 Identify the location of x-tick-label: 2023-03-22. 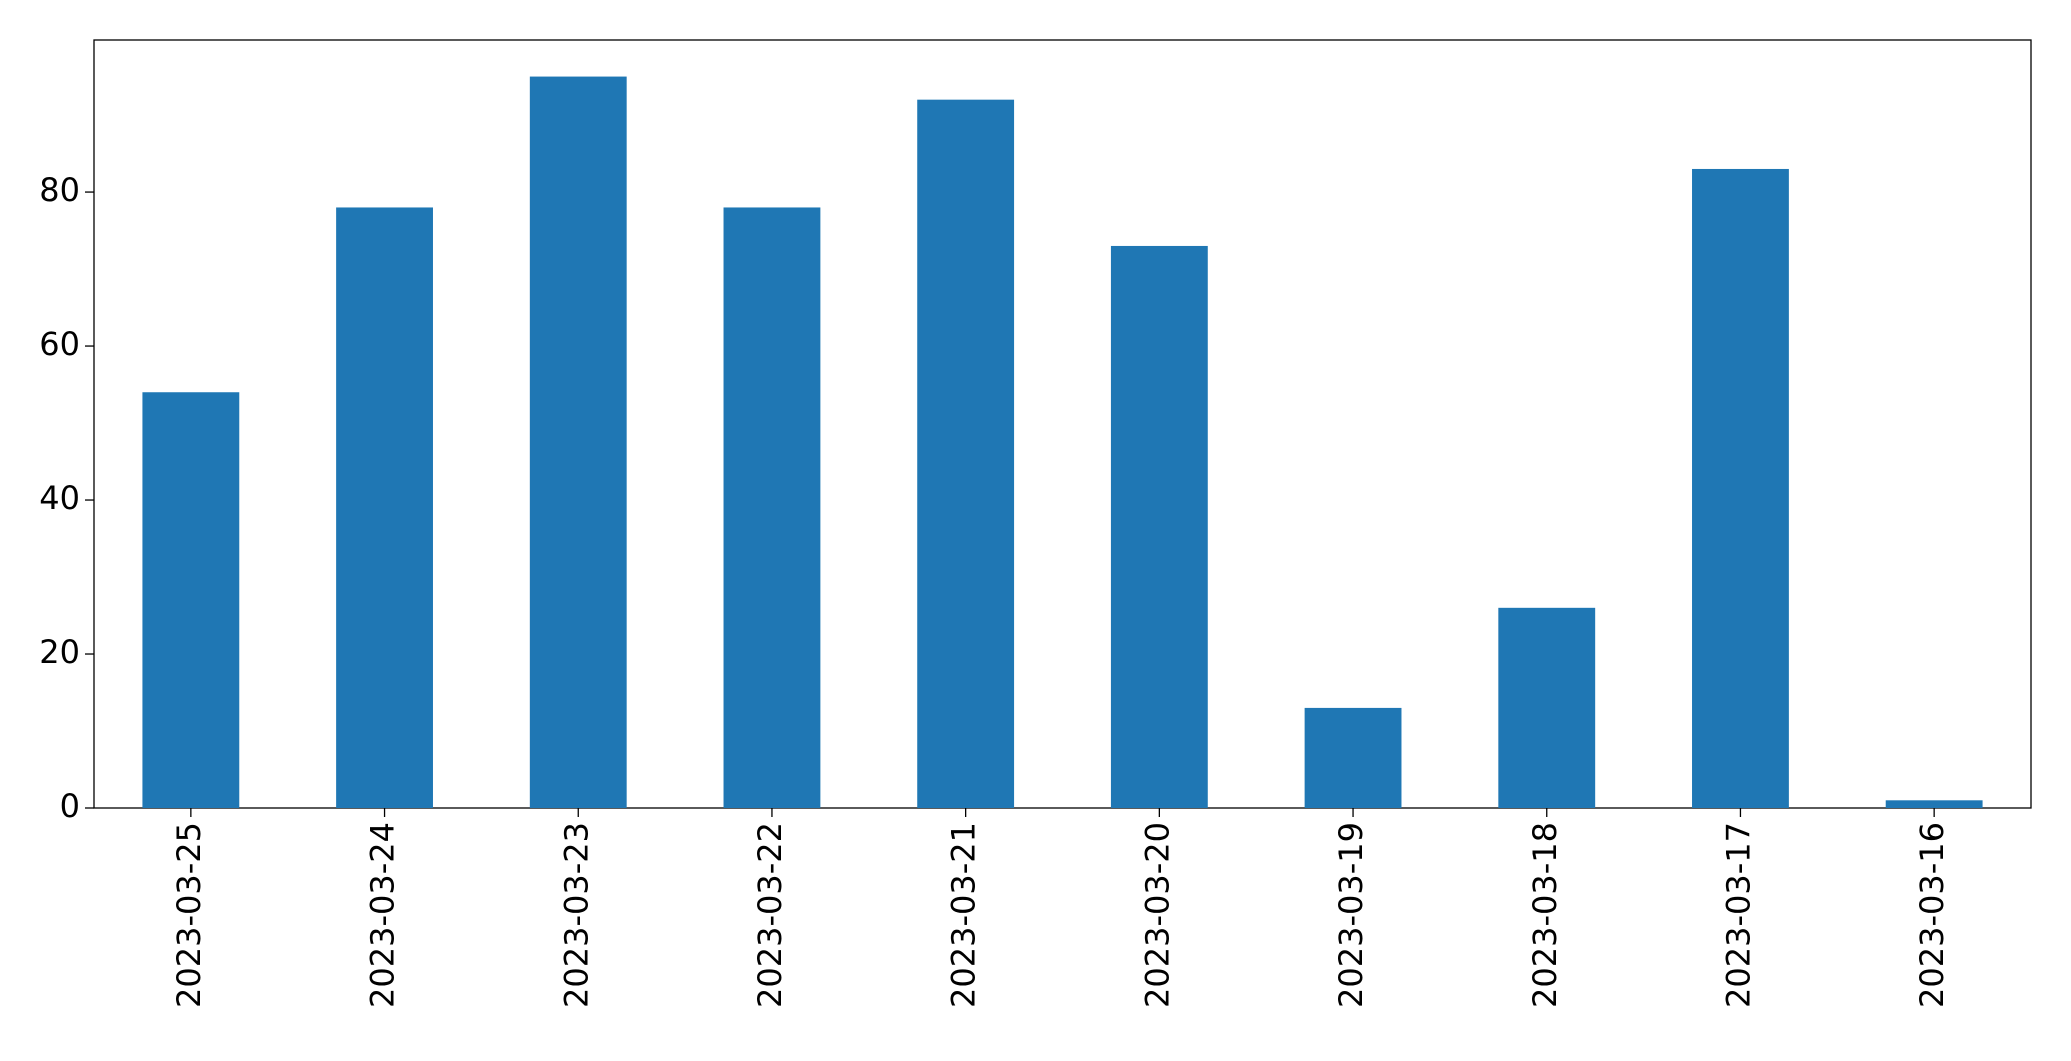
(770, 915).